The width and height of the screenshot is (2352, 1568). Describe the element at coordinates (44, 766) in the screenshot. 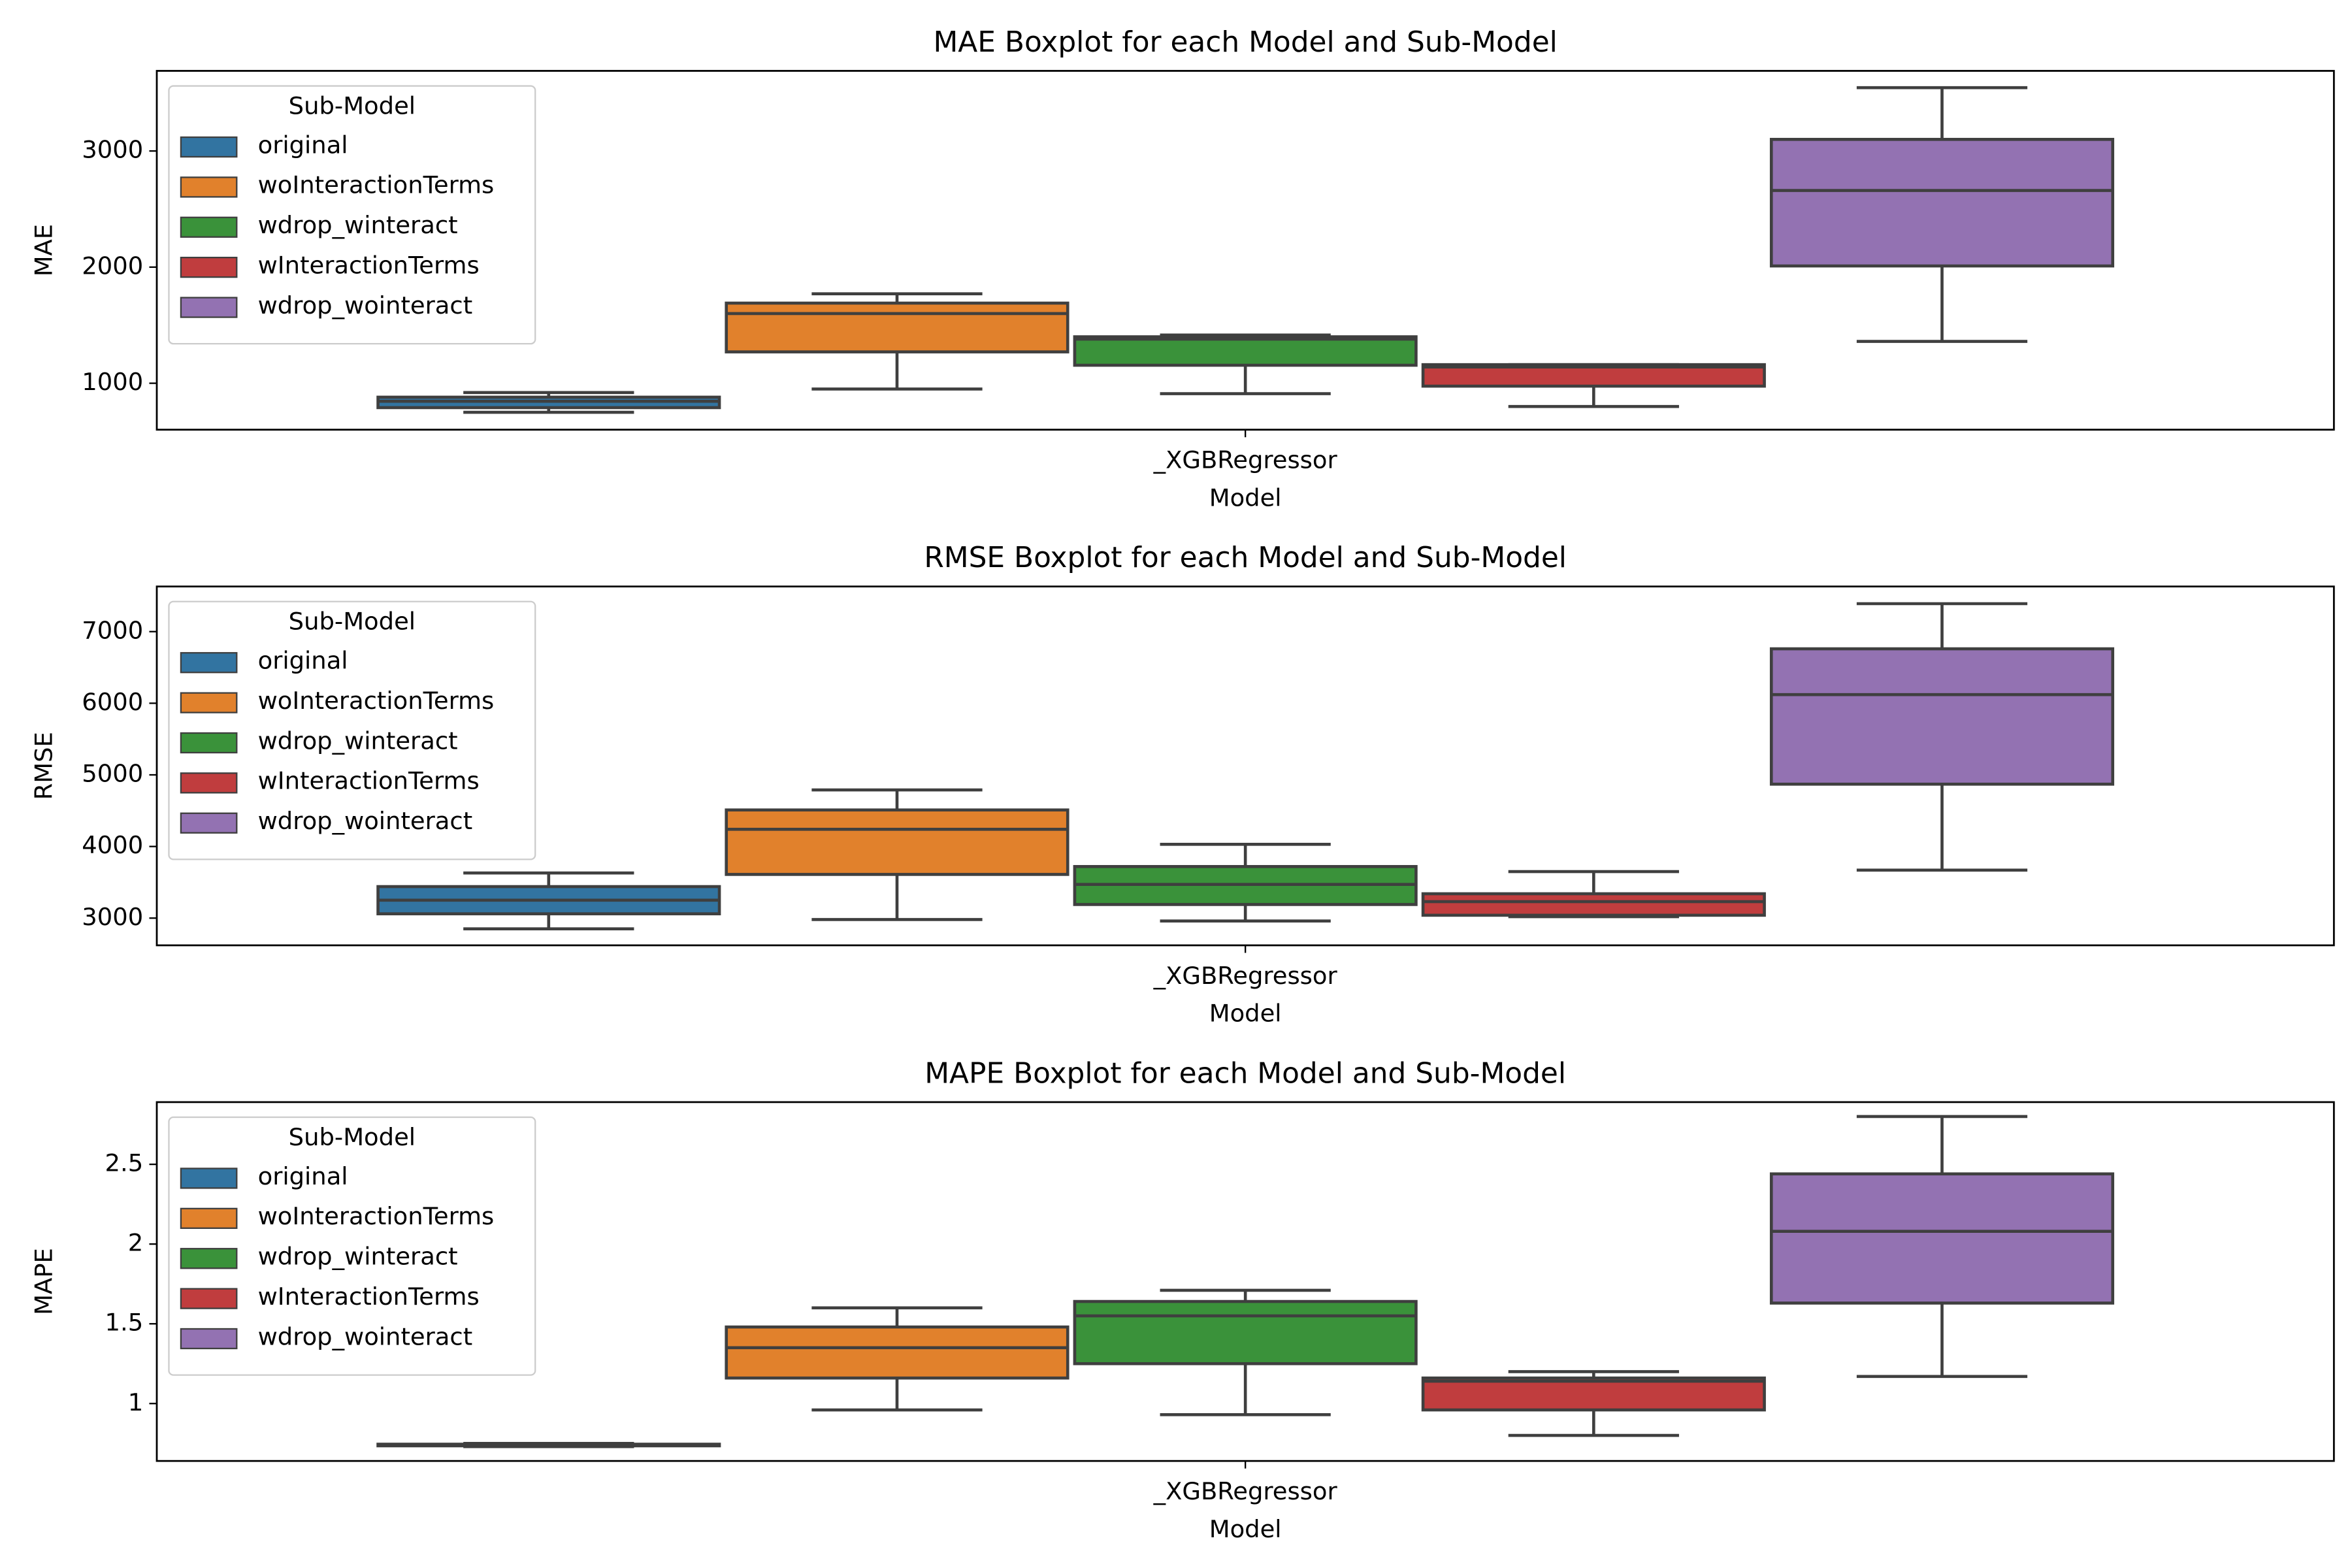

I see `y-axis-label: RMSE` at that location.